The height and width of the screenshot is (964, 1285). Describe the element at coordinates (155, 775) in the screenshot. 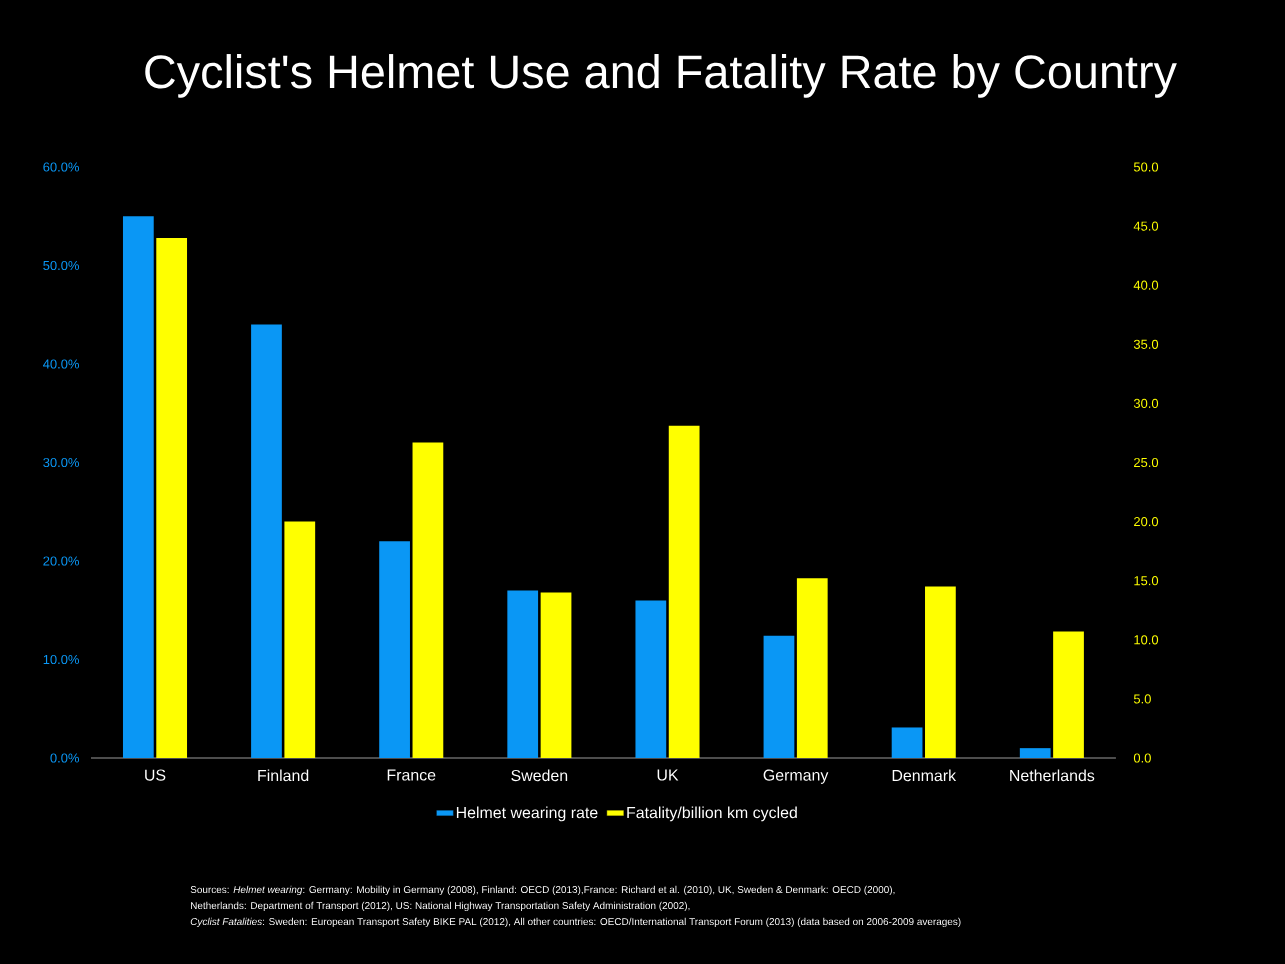

I see `x-tick-label: US` at that location.